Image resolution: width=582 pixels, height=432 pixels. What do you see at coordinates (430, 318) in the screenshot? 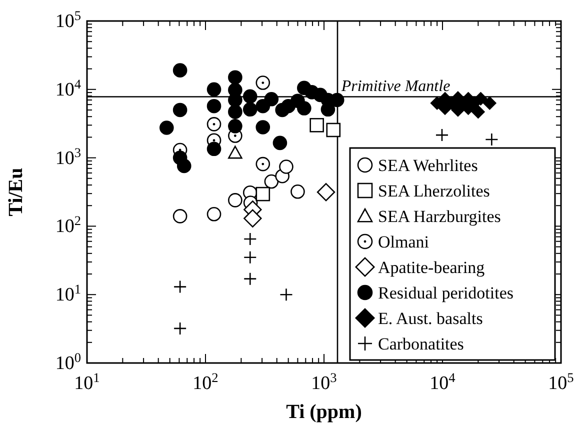
I see `legend-label: E. Aust. basalts` at bounding box center [430, 318].